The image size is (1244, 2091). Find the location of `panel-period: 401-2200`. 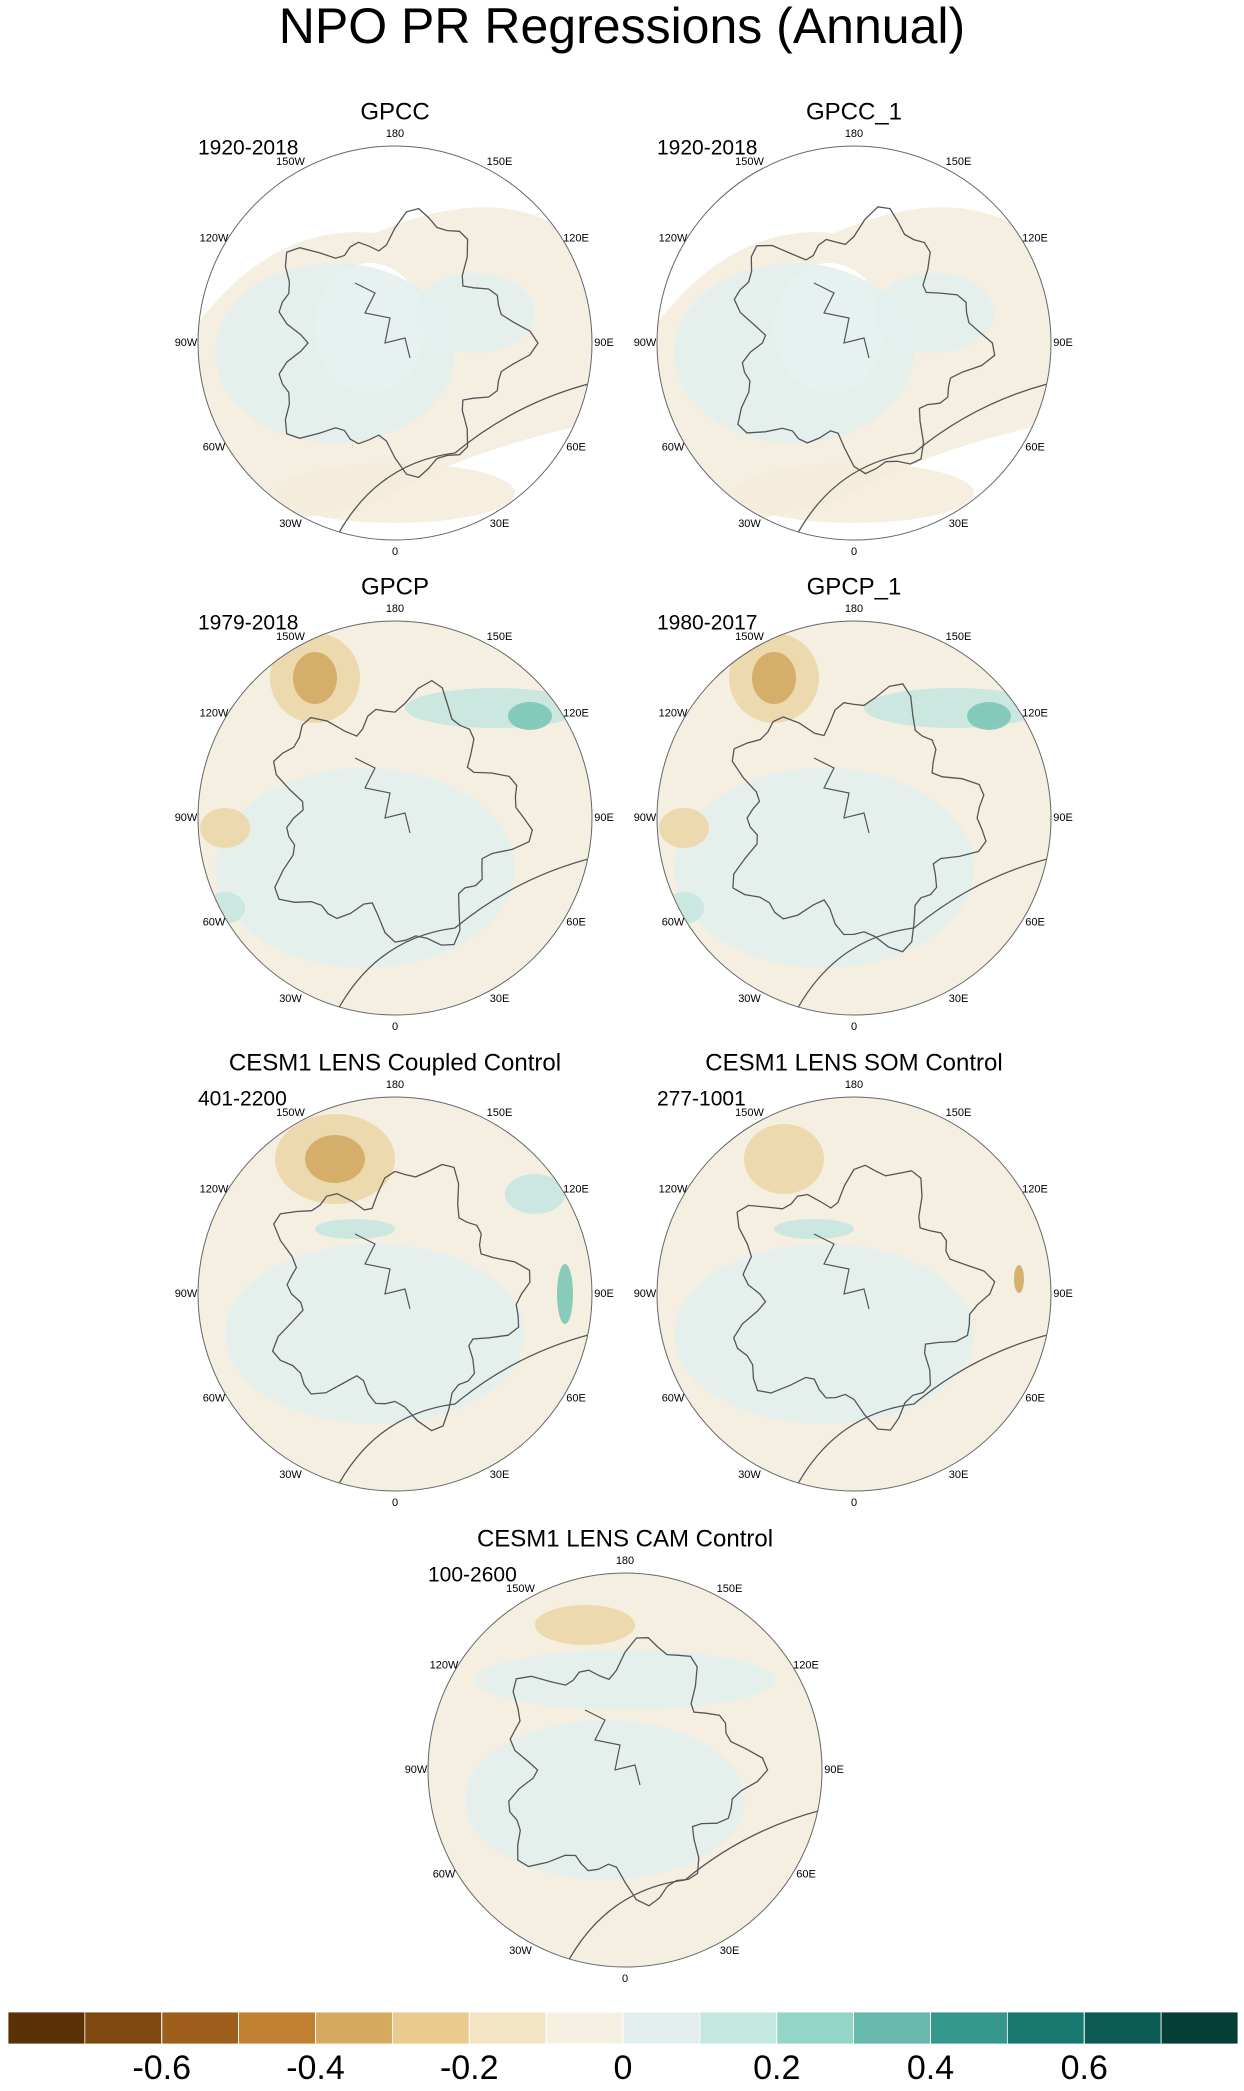

panel-period: 401-2200 is located at coordinates (242, 1099).